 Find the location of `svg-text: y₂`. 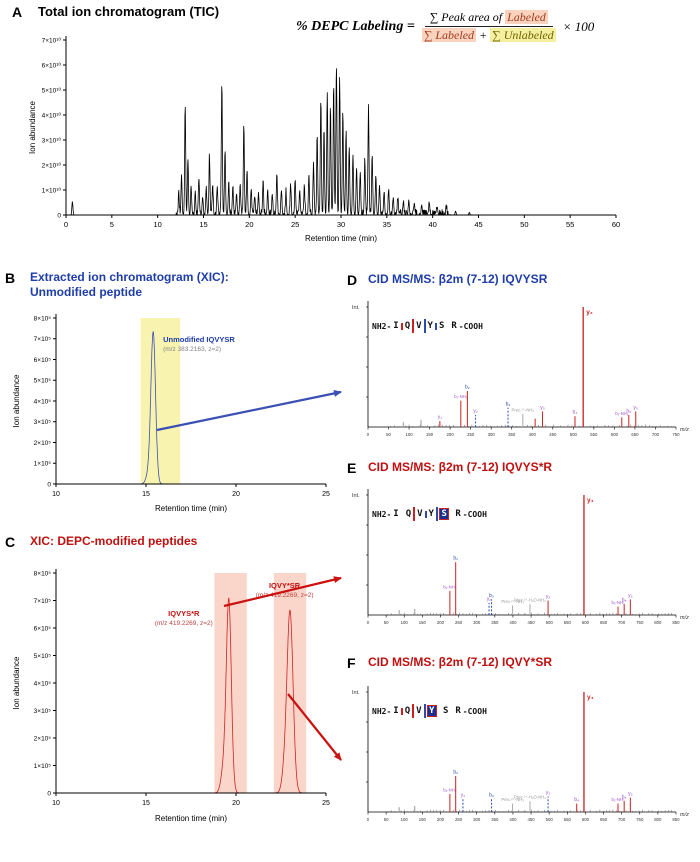

svg-text: y₂ is located at coordinates (475, 412).